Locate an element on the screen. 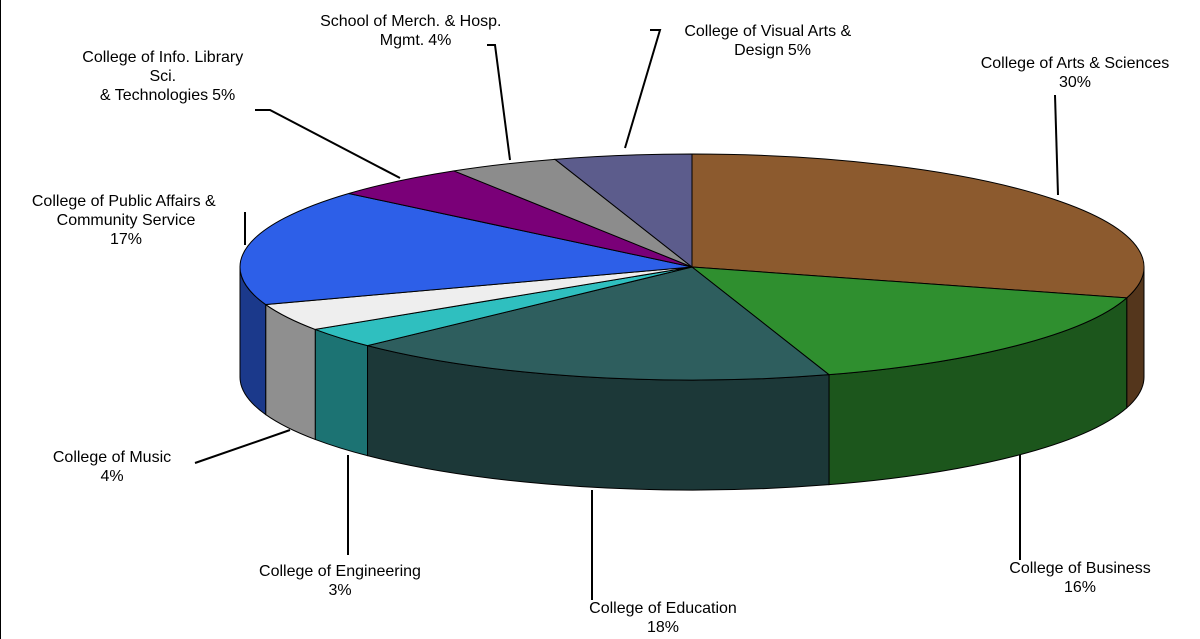 This screenshot has height=639, width=1200. category-label: College of Music is located at coordinates (112, 457).